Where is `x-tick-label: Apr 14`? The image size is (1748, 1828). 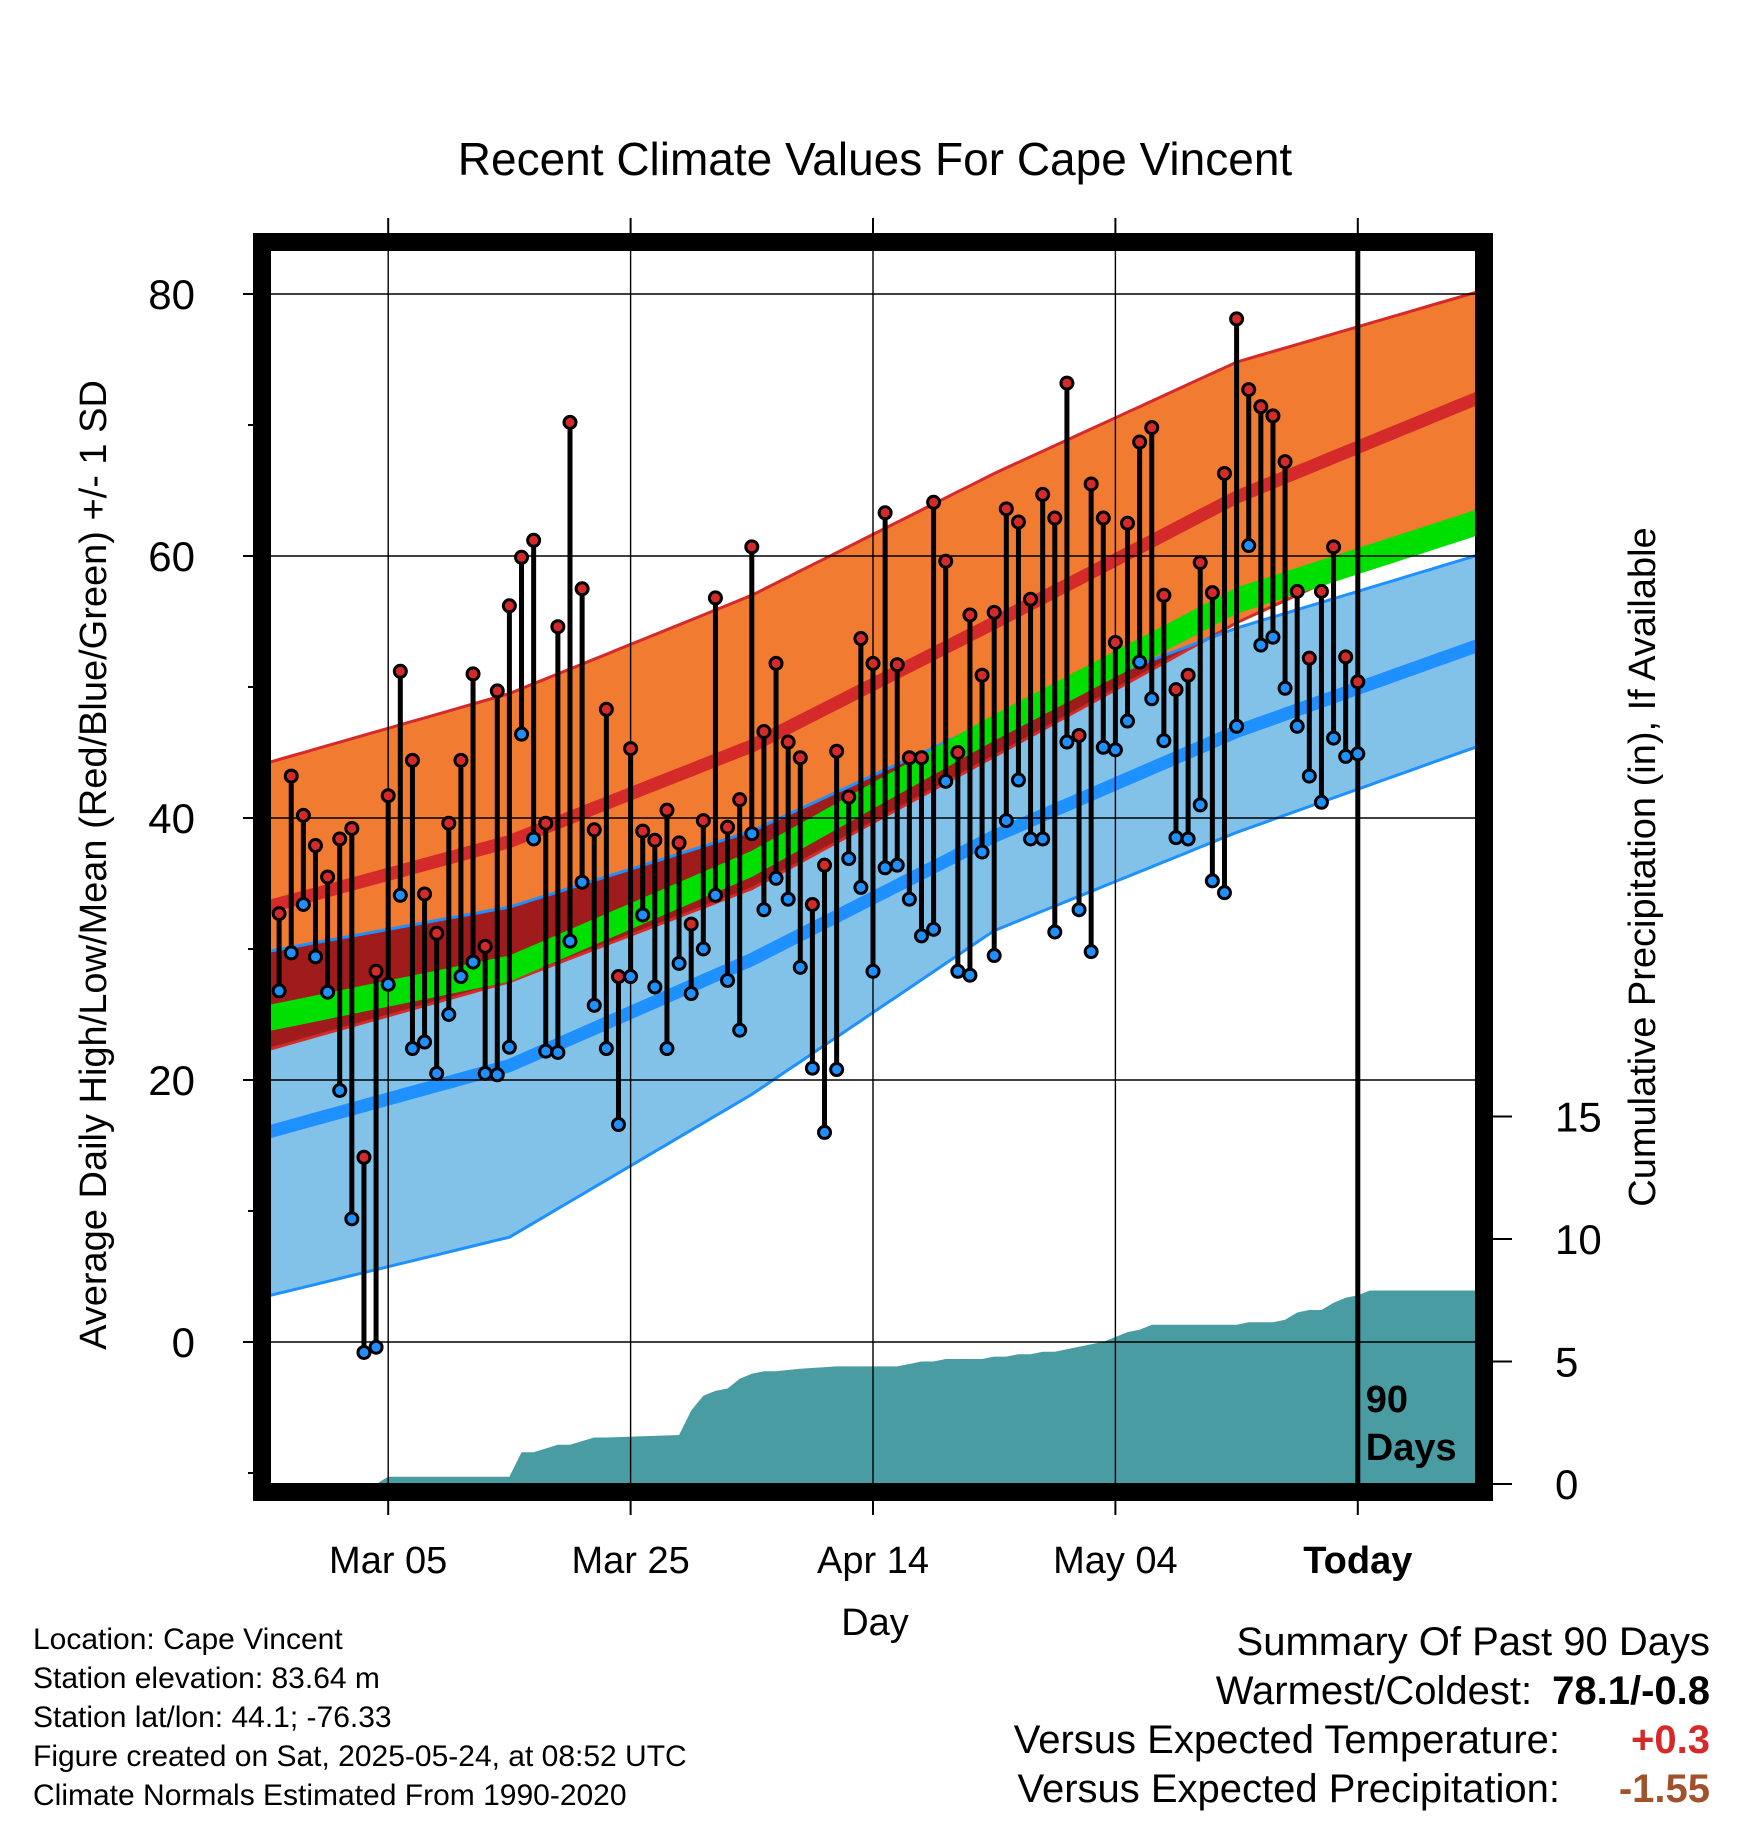 x-tick-label: Apr 14 is located at coordinates (873, 1561).